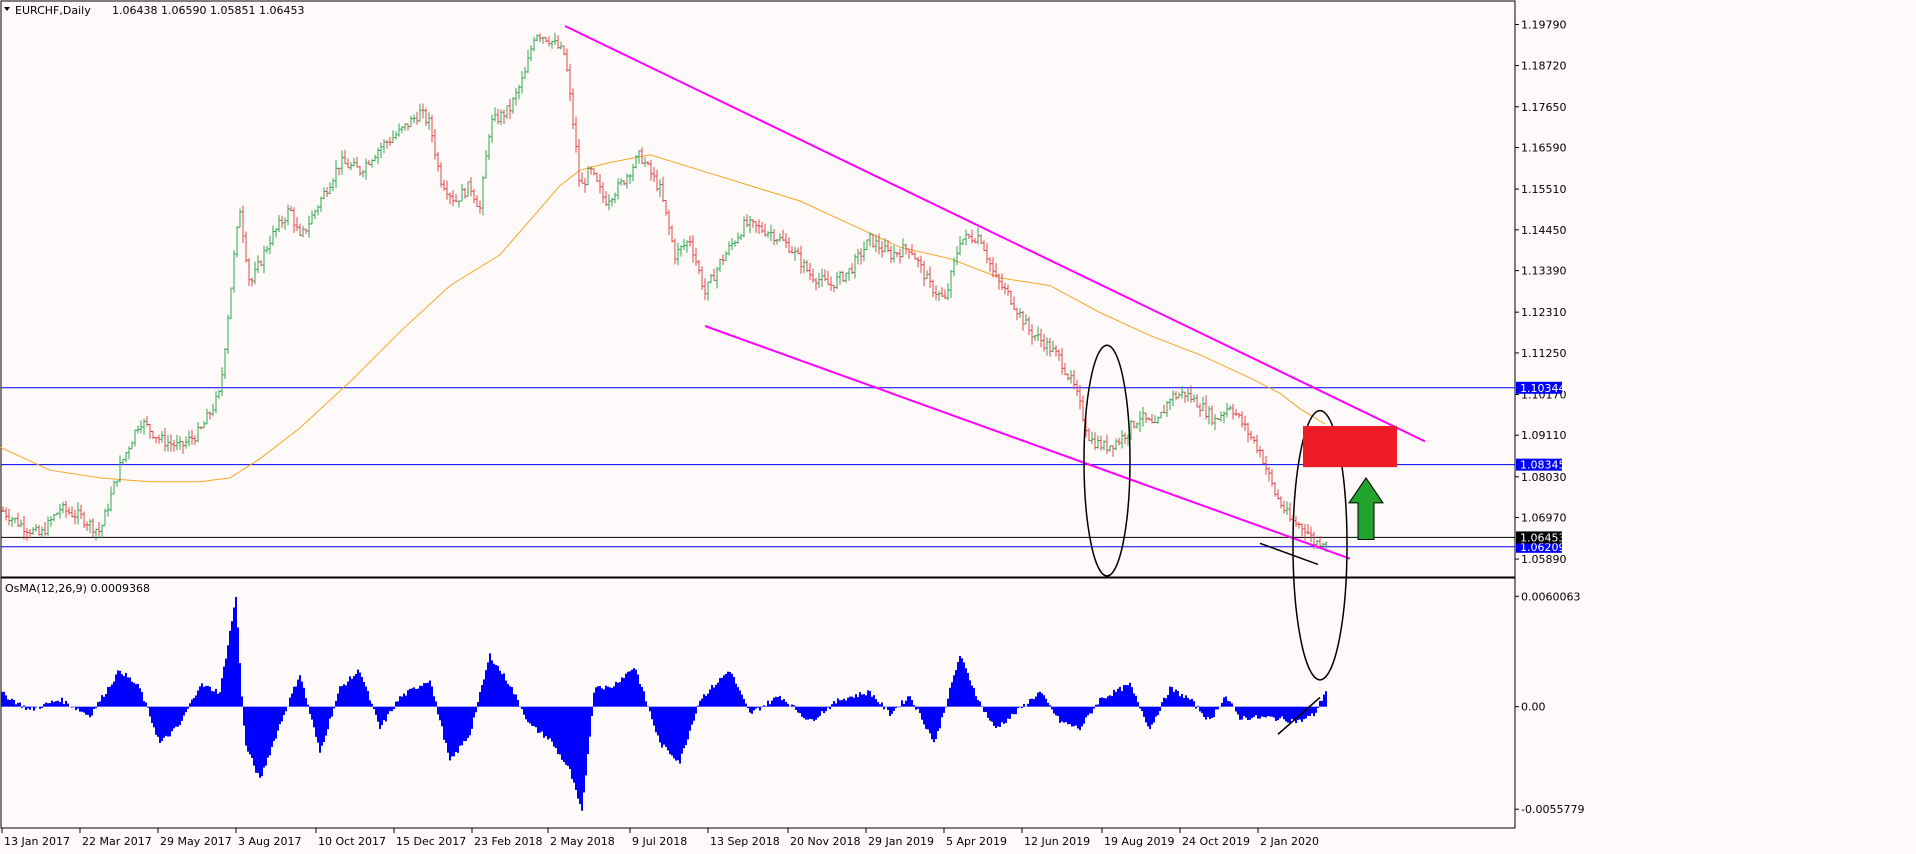 The height and width of the screenshot is (854, 1916). Describe the element at coordinates (1544, 148) in the screenshot. I see `price-tick-label: 1.16590` at that location.